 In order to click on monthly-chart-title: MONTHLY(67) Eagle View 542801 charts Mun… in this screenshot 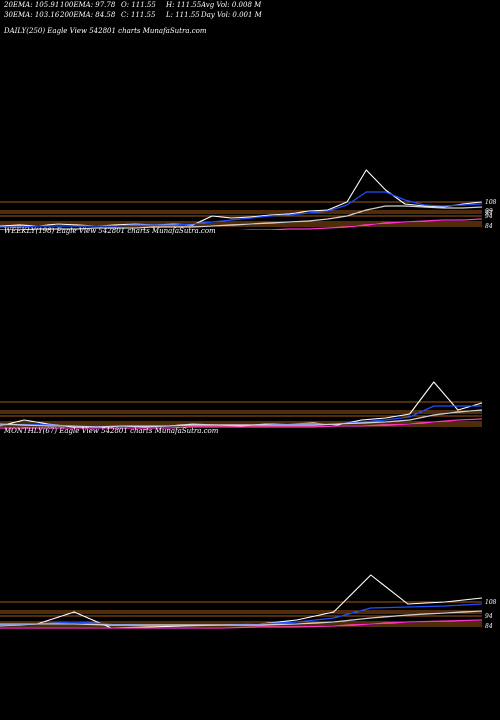, I will do `click(111, 431)`.